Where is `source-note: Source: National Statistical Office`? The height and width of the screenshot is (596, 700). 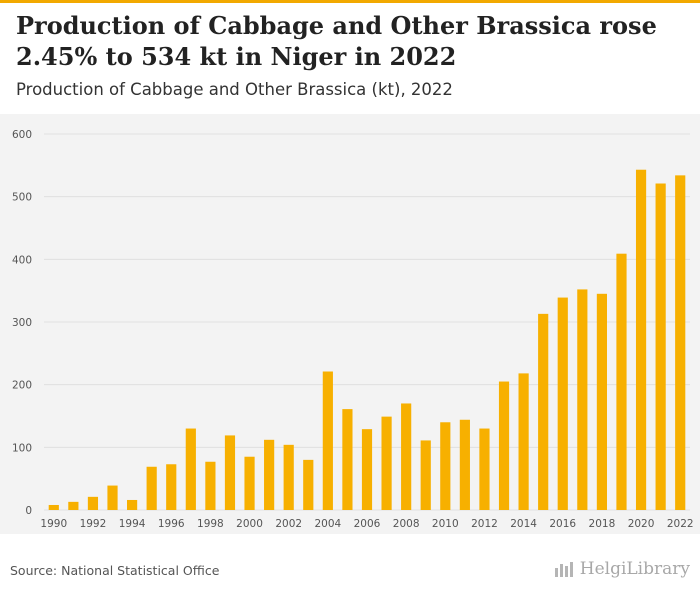 source-note: Source: National Statistical Office is located at coordinates (115, 570).